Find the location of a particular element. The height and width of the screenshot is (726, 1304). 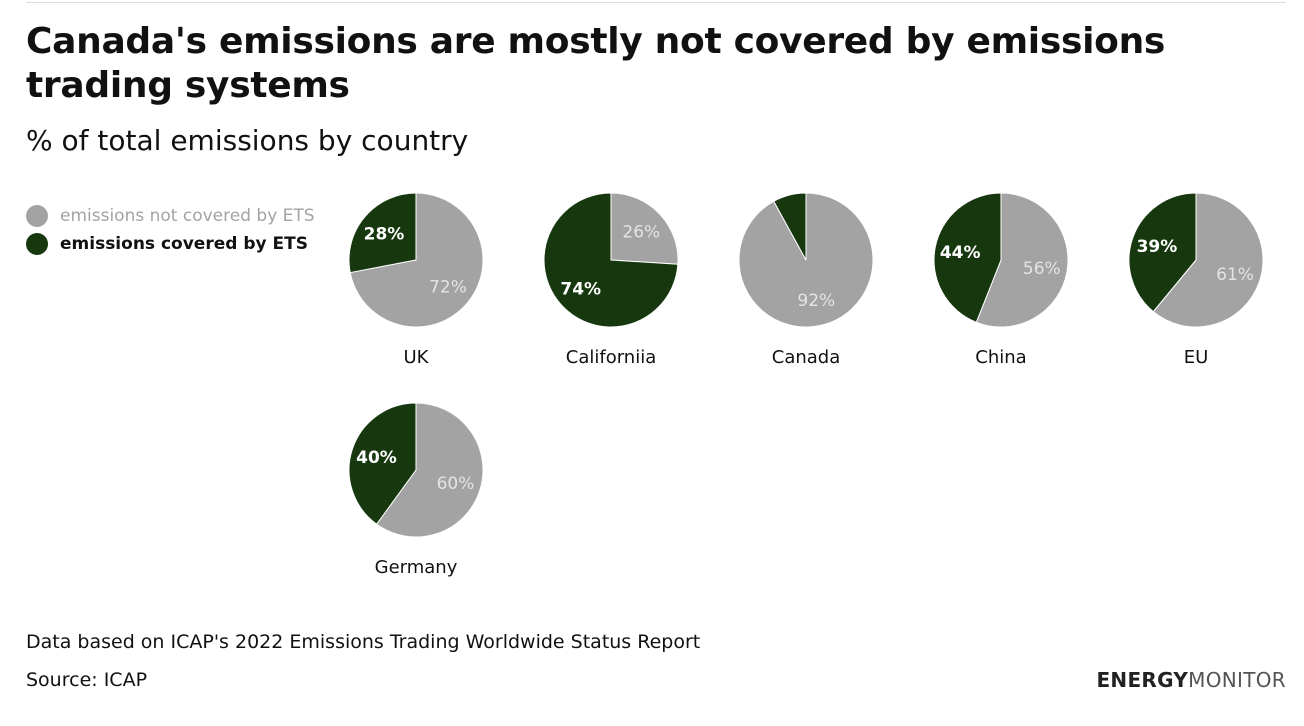

pie-category-label: Californiia is located at coordinates (611, 357).